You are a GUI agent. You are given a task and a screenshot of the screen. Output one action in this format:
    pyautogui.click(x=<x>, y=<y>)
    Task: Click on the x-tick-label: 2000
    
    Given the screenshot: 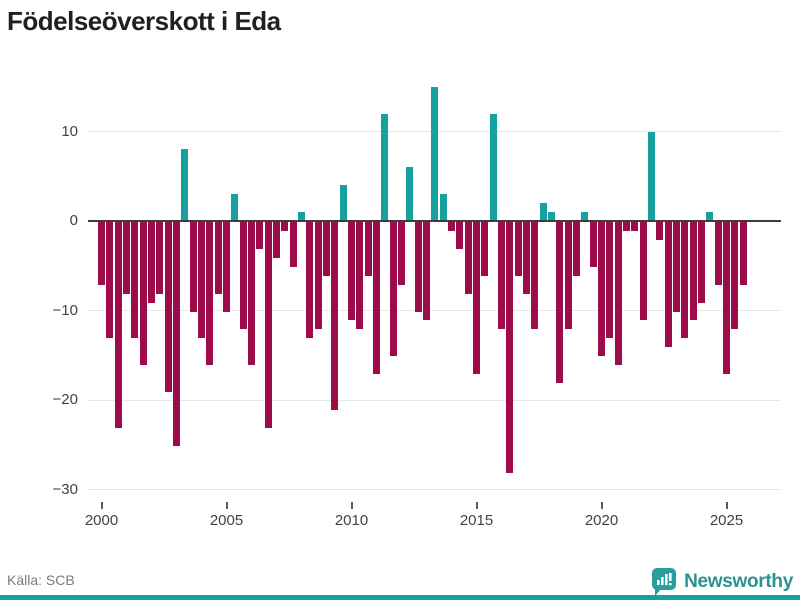 What is the action you would take?
    pyautogui.click(x=101, y=520)
    